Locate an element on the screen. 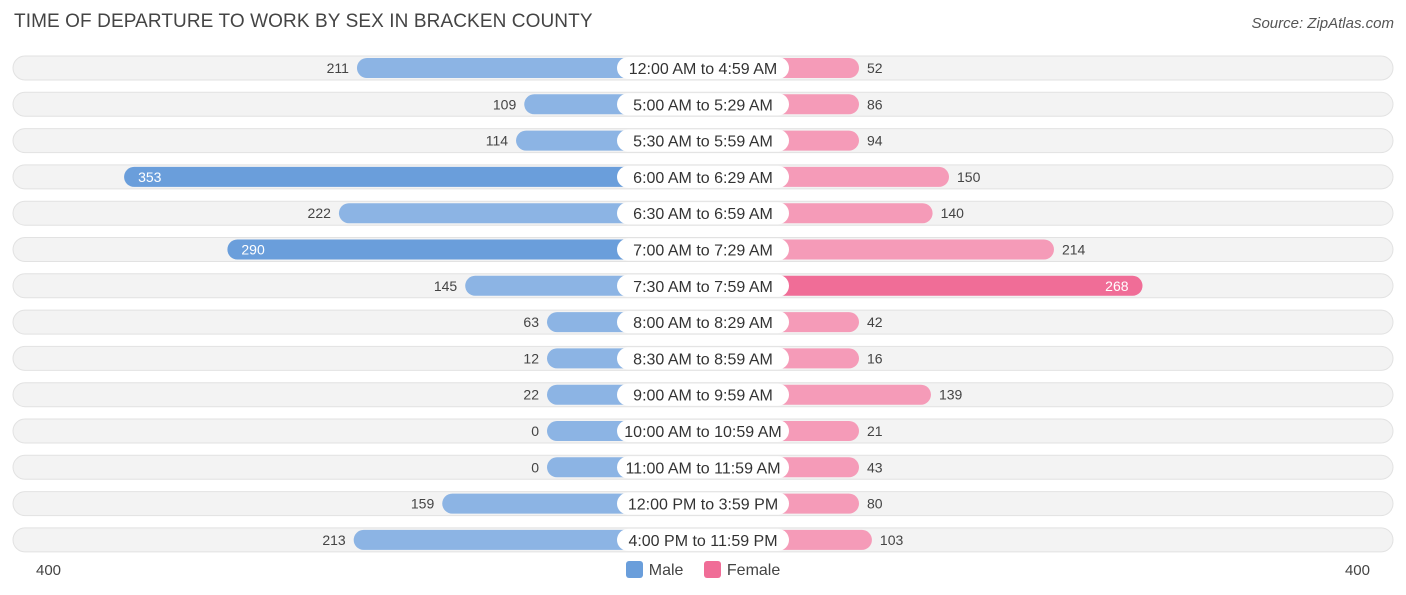 This screenshot has height=595, width=1406. value-label-male: 109 is located at coordinates (505, 104).